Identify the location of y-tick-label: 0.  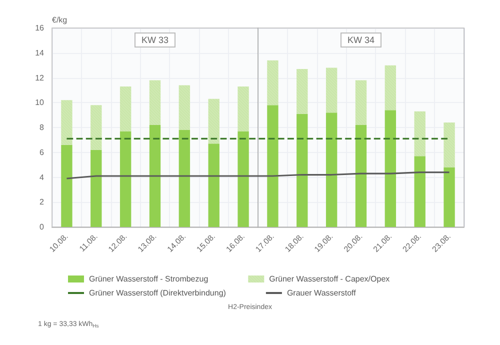
(42, 227).